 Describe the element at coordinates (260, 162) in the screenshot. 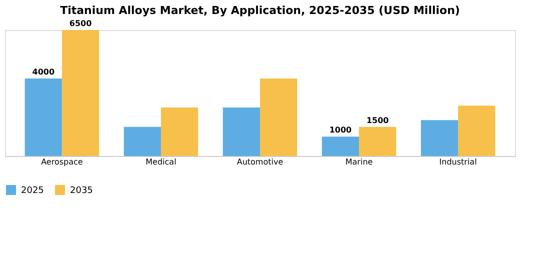

I see `x-tick-label: Automotive` at that location.